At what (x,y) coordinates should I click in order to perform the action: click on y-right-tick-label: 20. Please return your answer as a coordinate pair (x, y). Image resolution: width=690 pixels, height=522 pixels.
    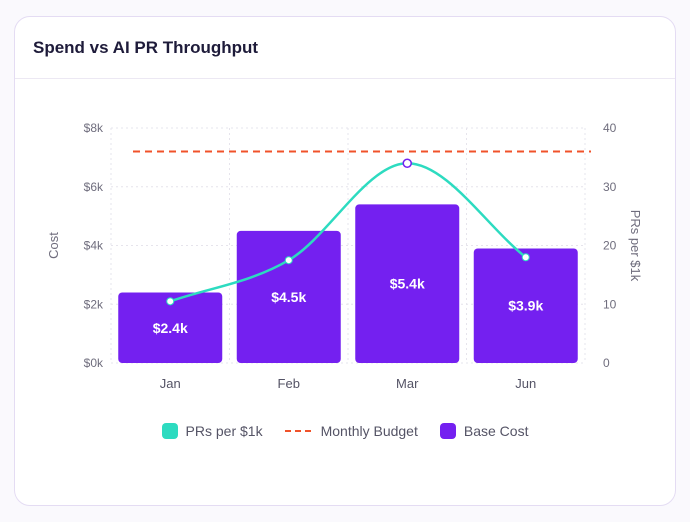
    Looking at the image, I should click on (610, 246).